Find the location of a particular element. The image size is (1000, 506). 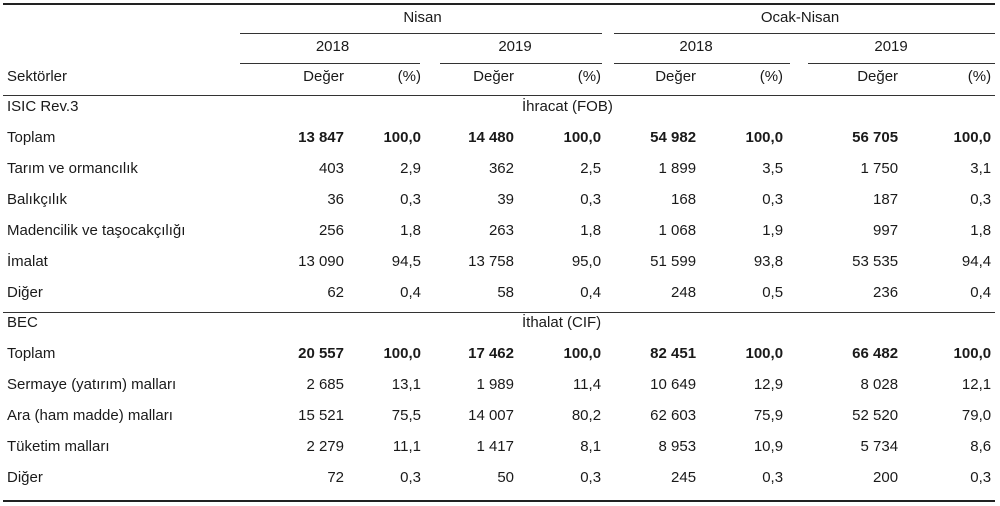

cell-value: 53 535 is located at coordinates (875, 261).